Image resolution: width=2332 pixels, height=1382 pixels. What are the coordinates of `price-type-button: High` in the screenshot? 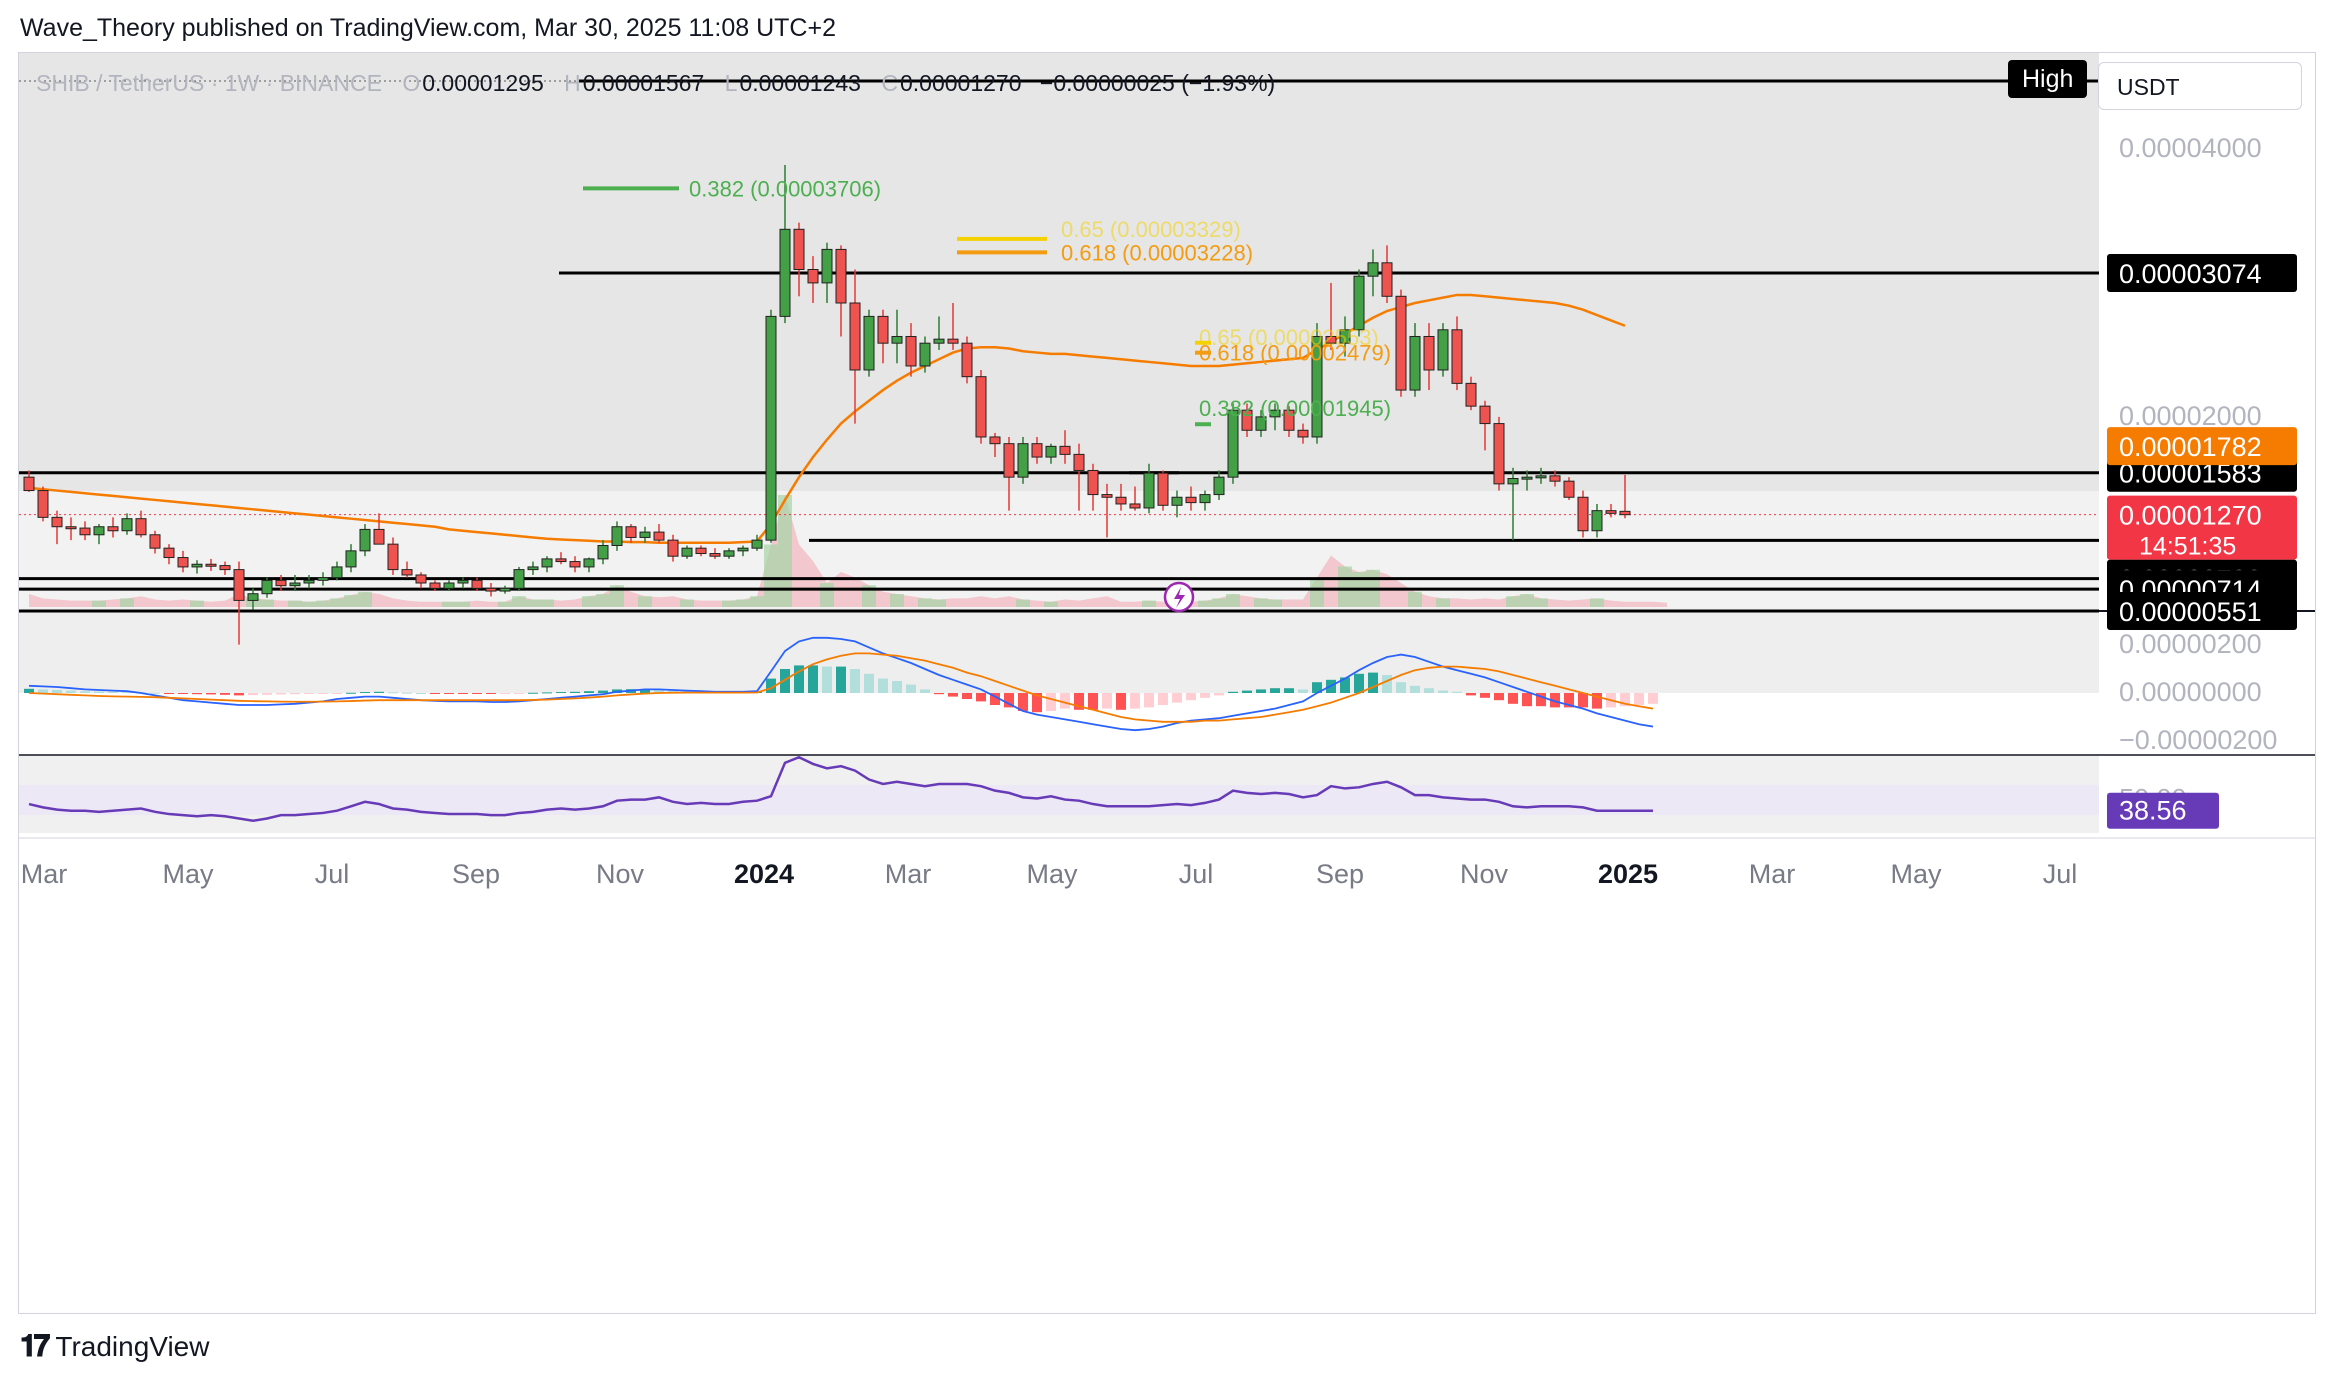 It's located at (2048, 79).